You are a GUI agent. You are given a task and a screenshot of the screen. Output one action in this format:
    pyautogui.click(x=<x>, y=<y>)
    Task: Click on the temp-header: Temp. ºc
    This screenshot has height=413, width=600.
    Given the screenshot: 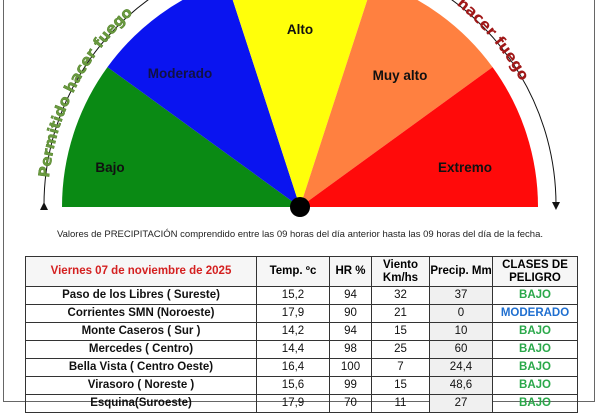 What is the action you would take?
    pyautogui.click(x=293, y=271)
    